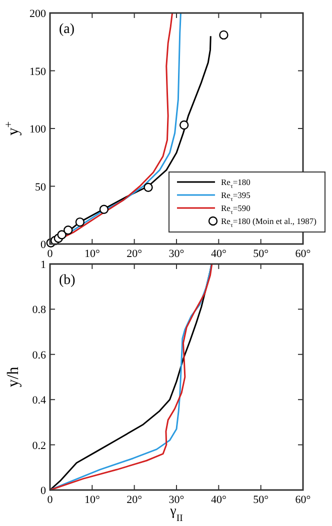  Describe the element at coordinates (67, 29) in the screenshot. I see `annotation: (a)` at that location.